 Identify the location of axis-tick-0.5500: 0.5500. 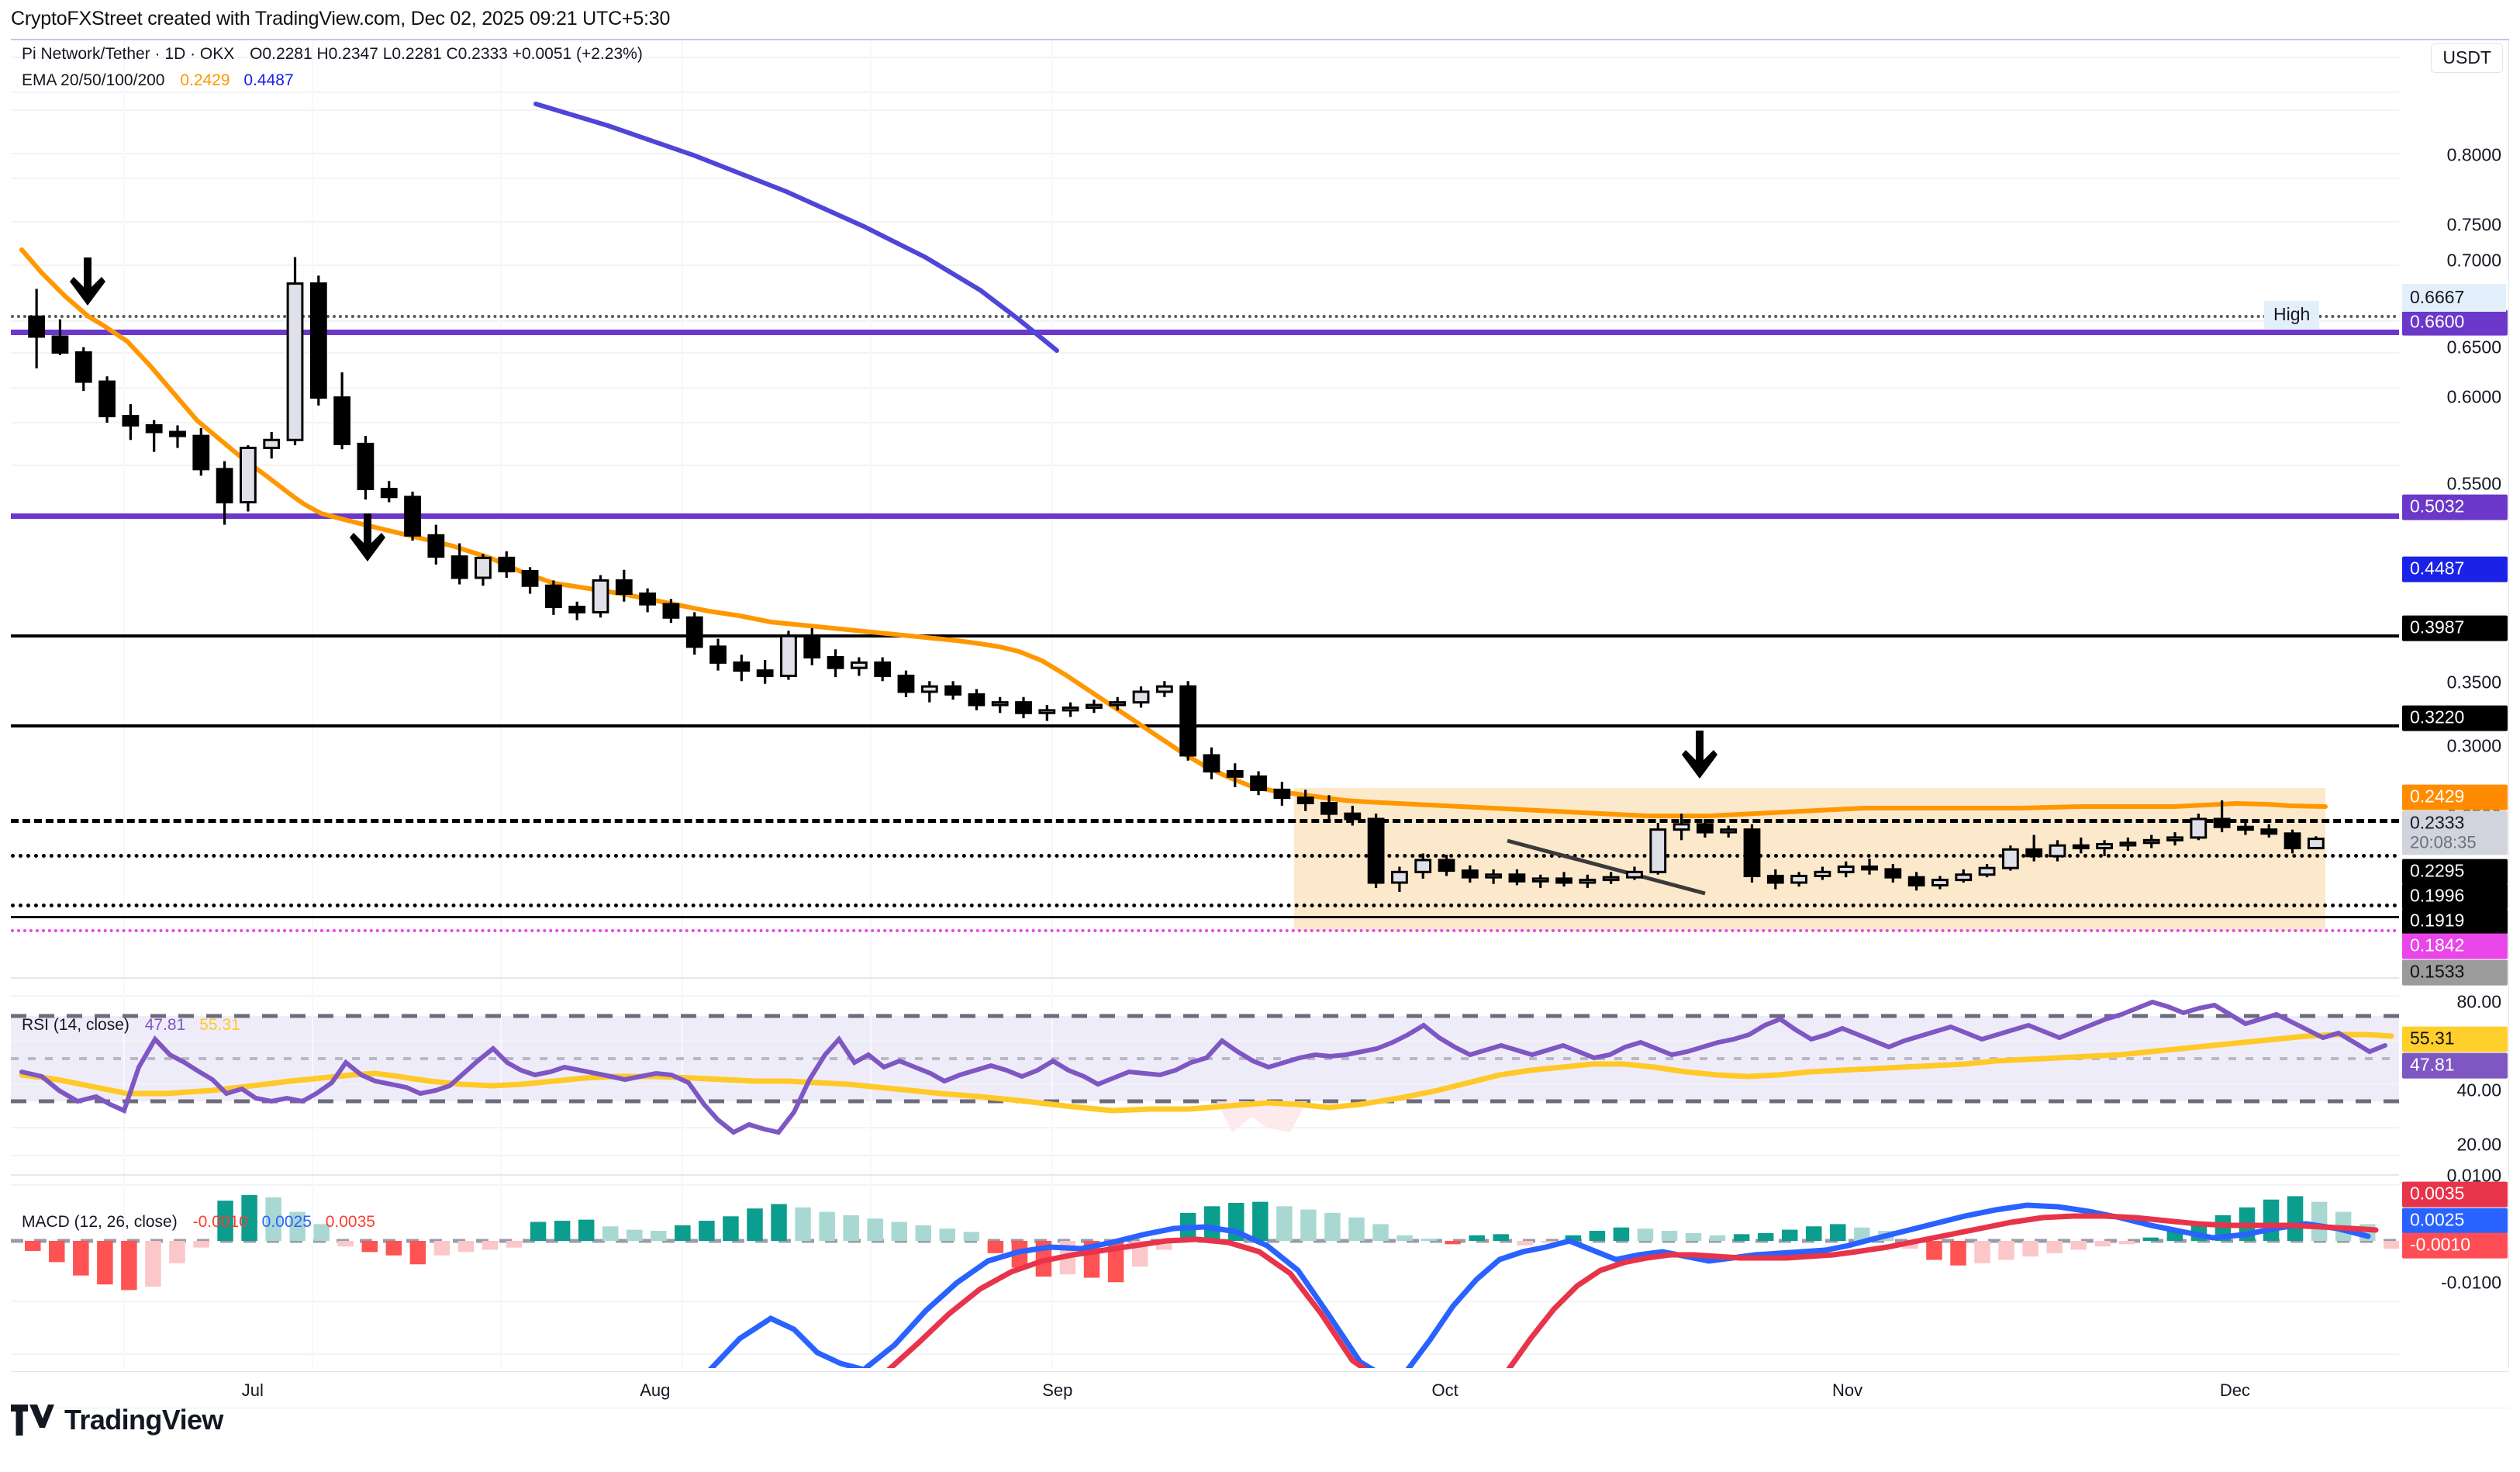
(2473, 483).